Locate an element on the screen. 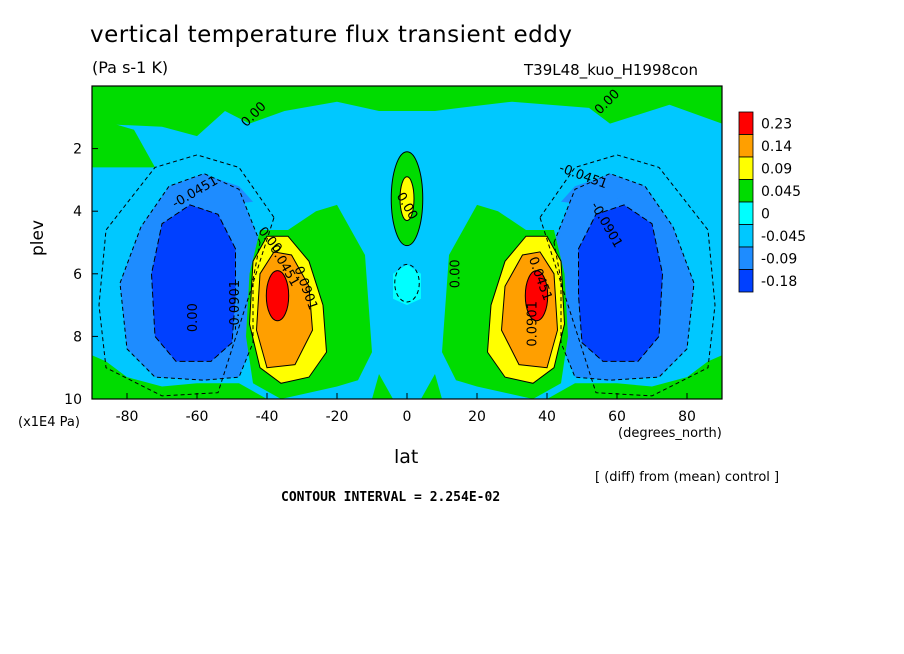  contour-positive-max-south is located at coordinates (277, 296).